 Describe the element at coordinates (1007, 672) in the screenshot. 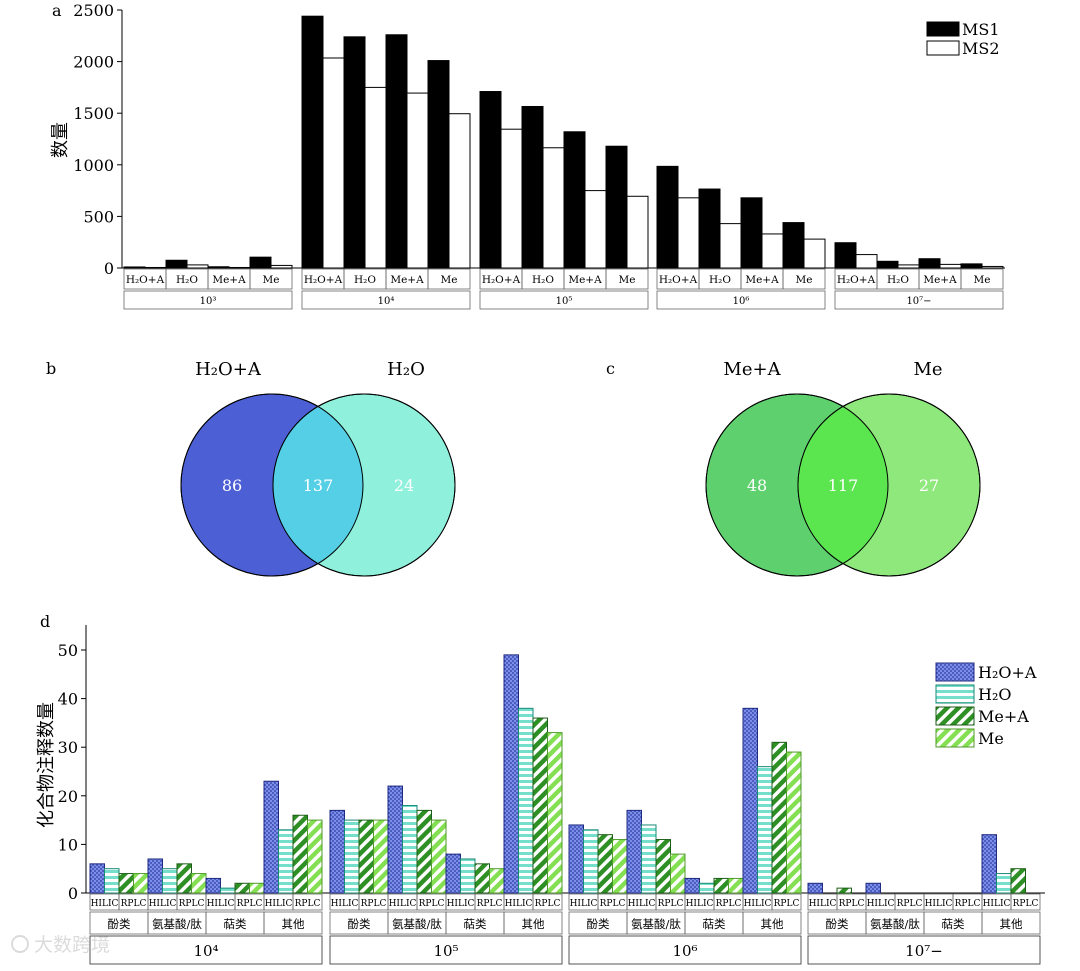

I see `chart-d-legend-label-1: H₂O+A` at that location.